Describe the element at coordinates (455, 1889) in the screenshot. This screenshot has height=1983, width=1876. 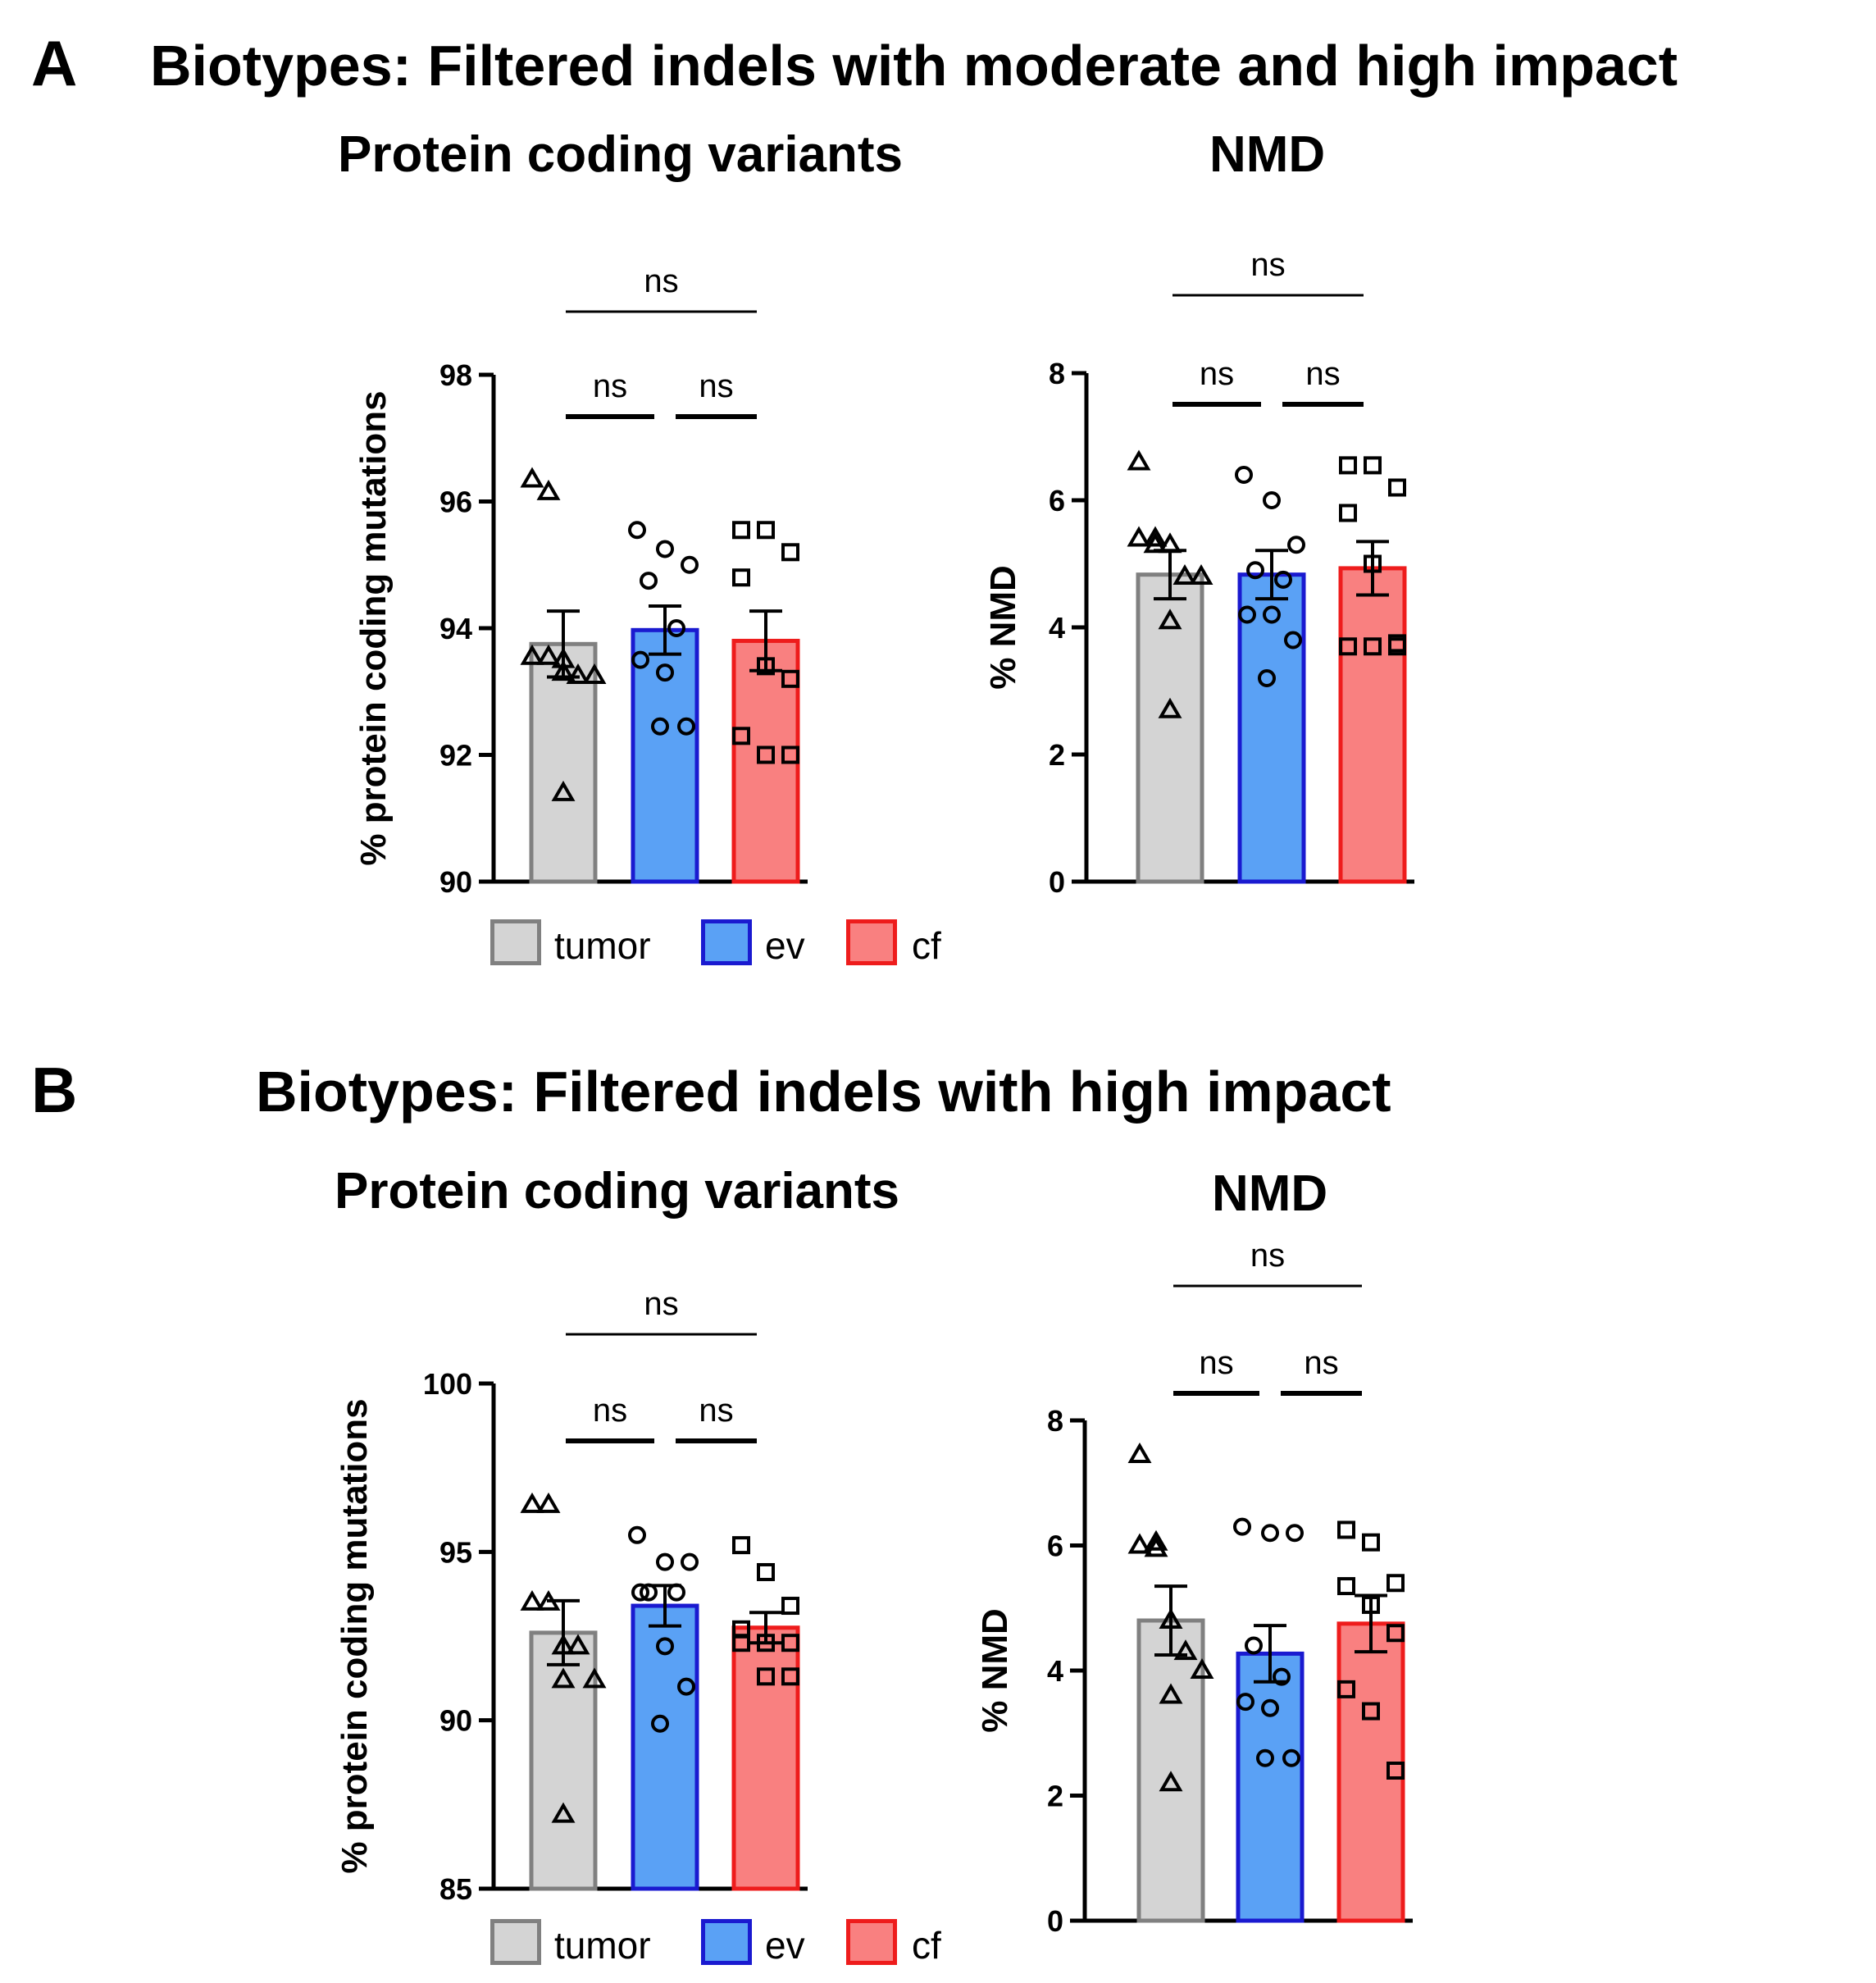
I see `y-tick-label: 85` at that location.